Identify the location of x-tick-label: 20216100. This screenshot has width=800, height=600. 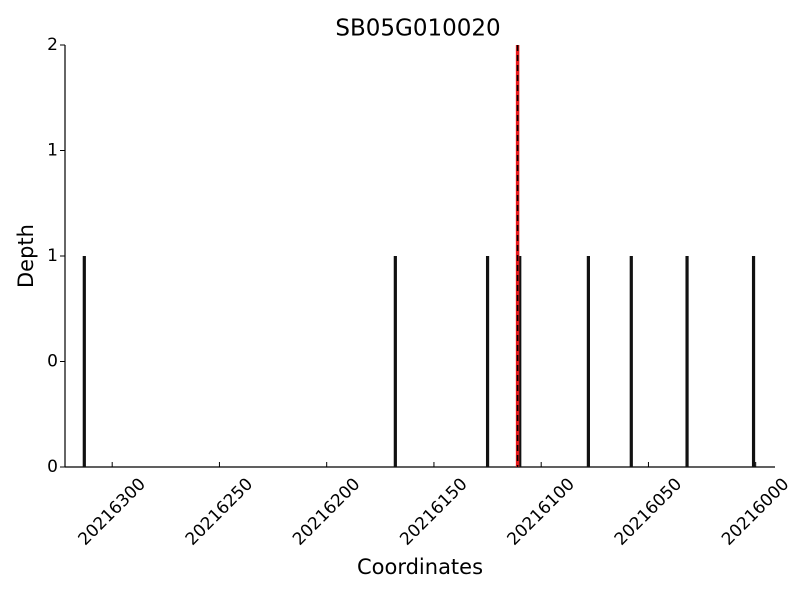
(541, 511).